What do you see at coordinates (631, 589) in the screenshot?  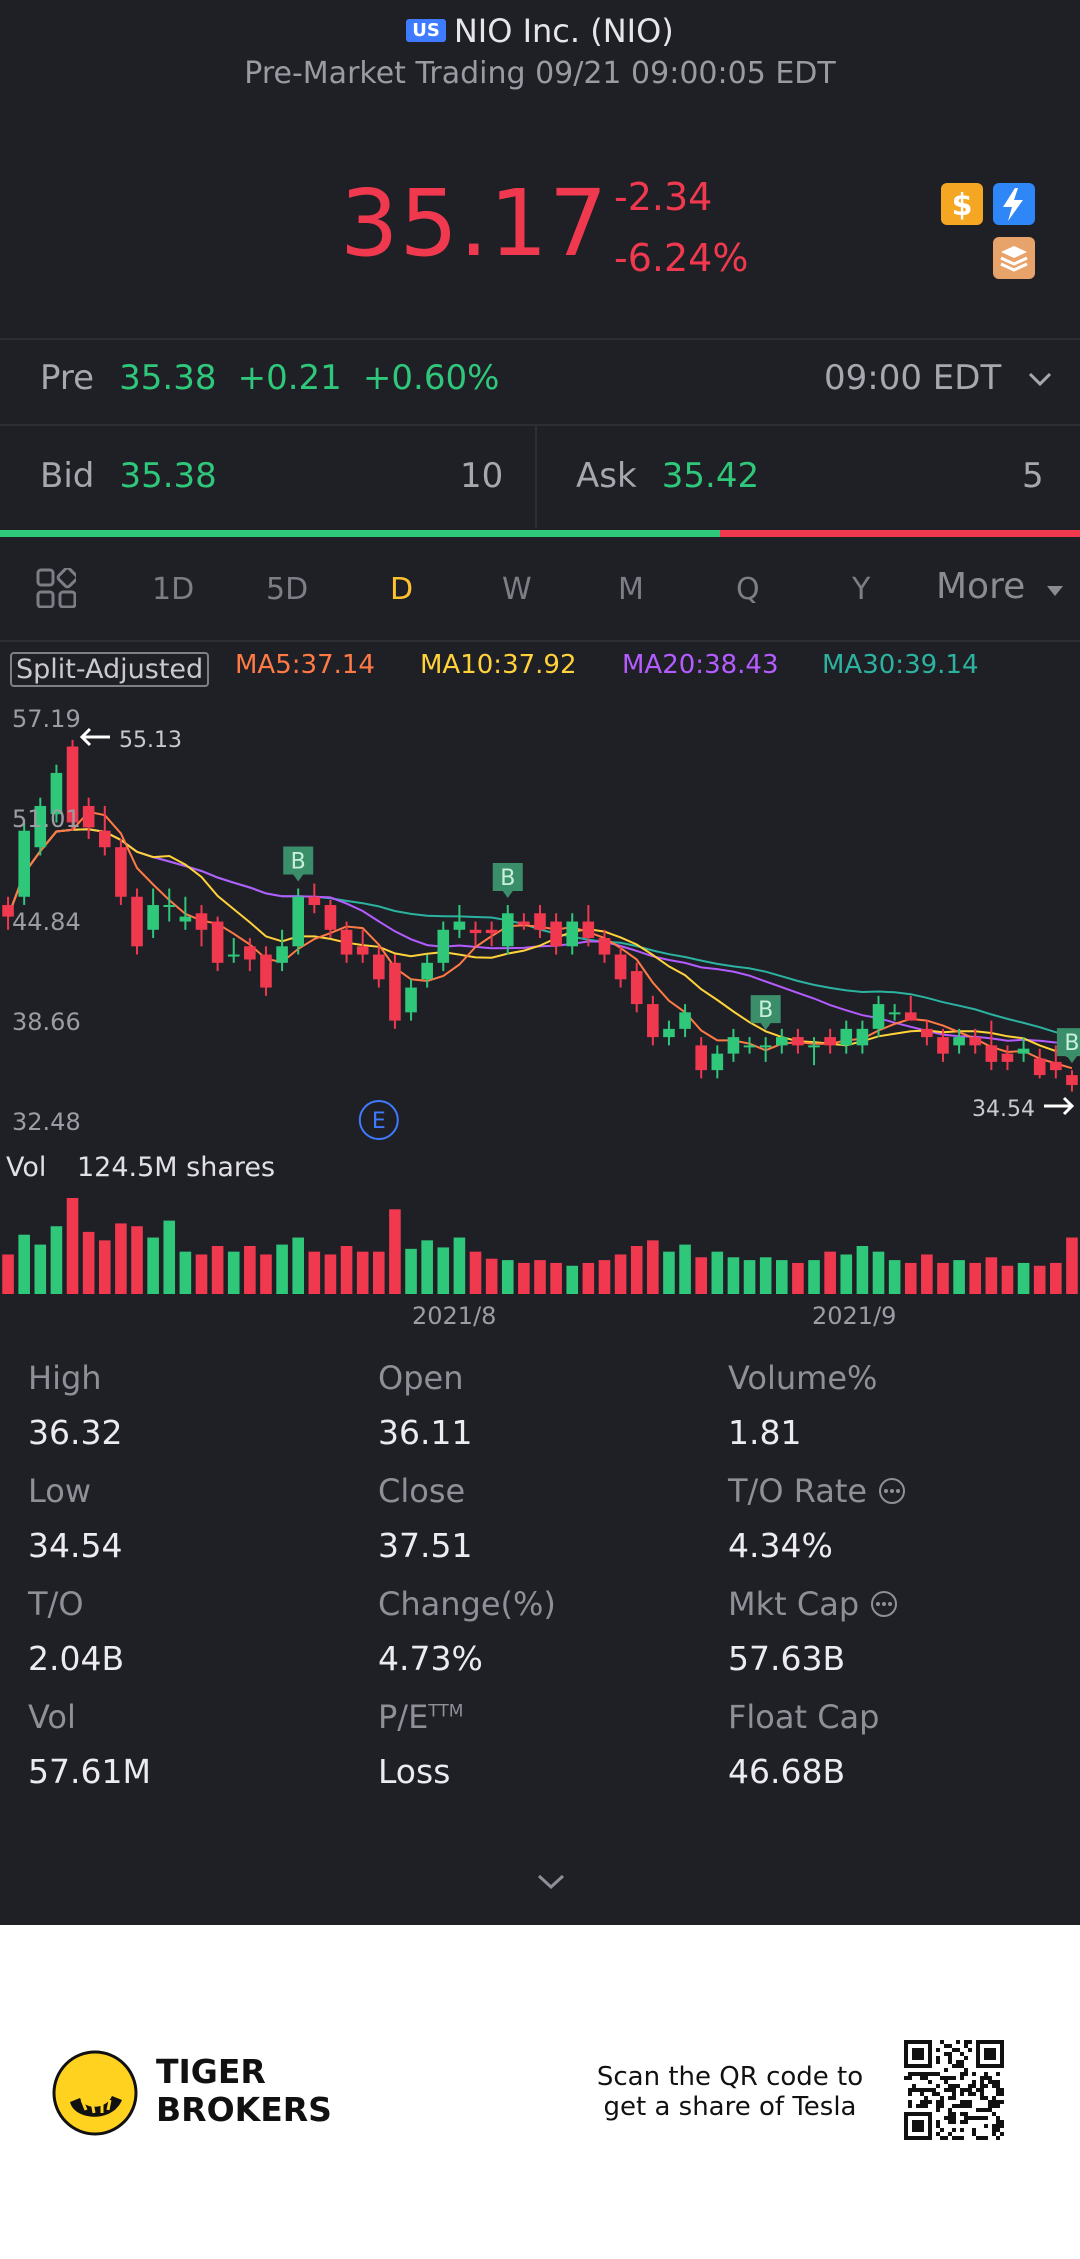 I see `tab-m: M` at bounding box center [631, 589].